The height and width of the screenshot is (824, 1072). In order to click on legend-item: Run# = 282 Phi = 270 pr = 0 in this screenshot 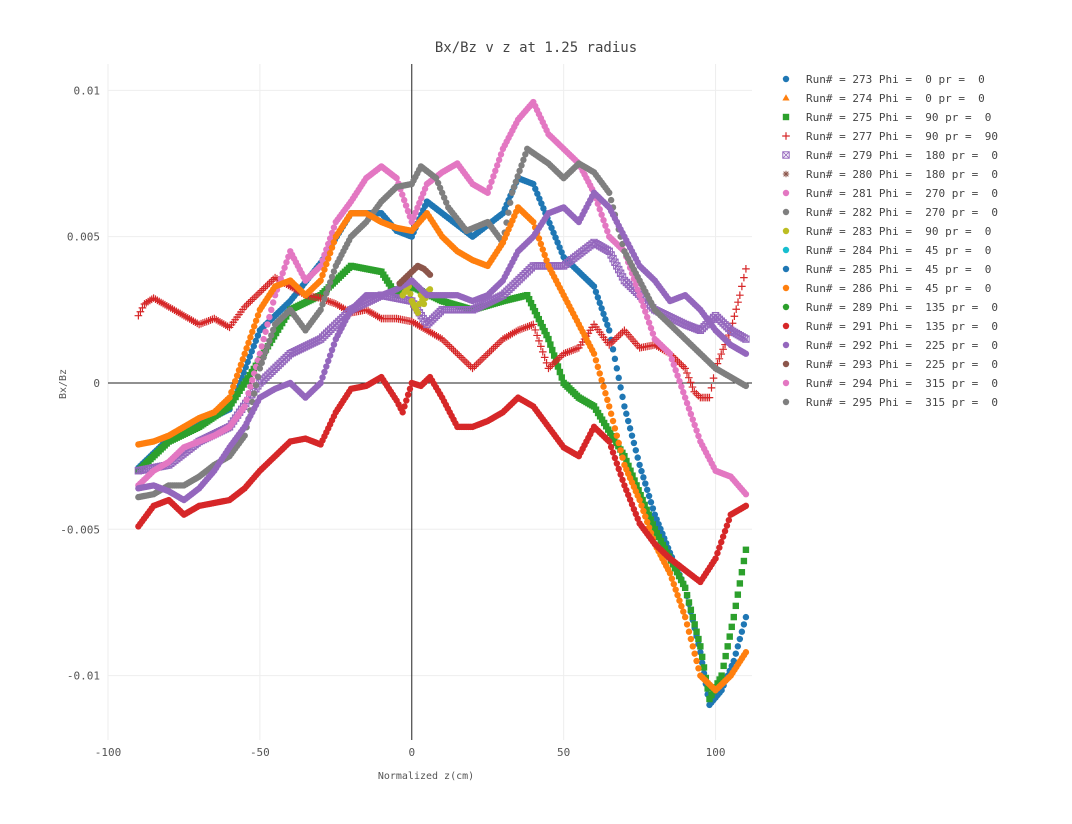, I will do `click(890, 212)`.